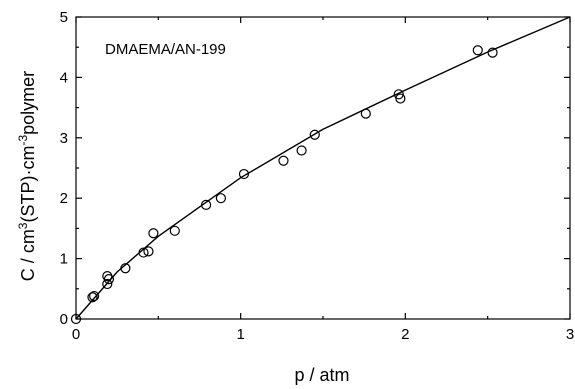 The width and height of the screenshot is (575, 389). What do you see at coordinates (321, 375) in the screenshot?
I see `x-axis-label: p / atm` at bounding box center [321, 375].